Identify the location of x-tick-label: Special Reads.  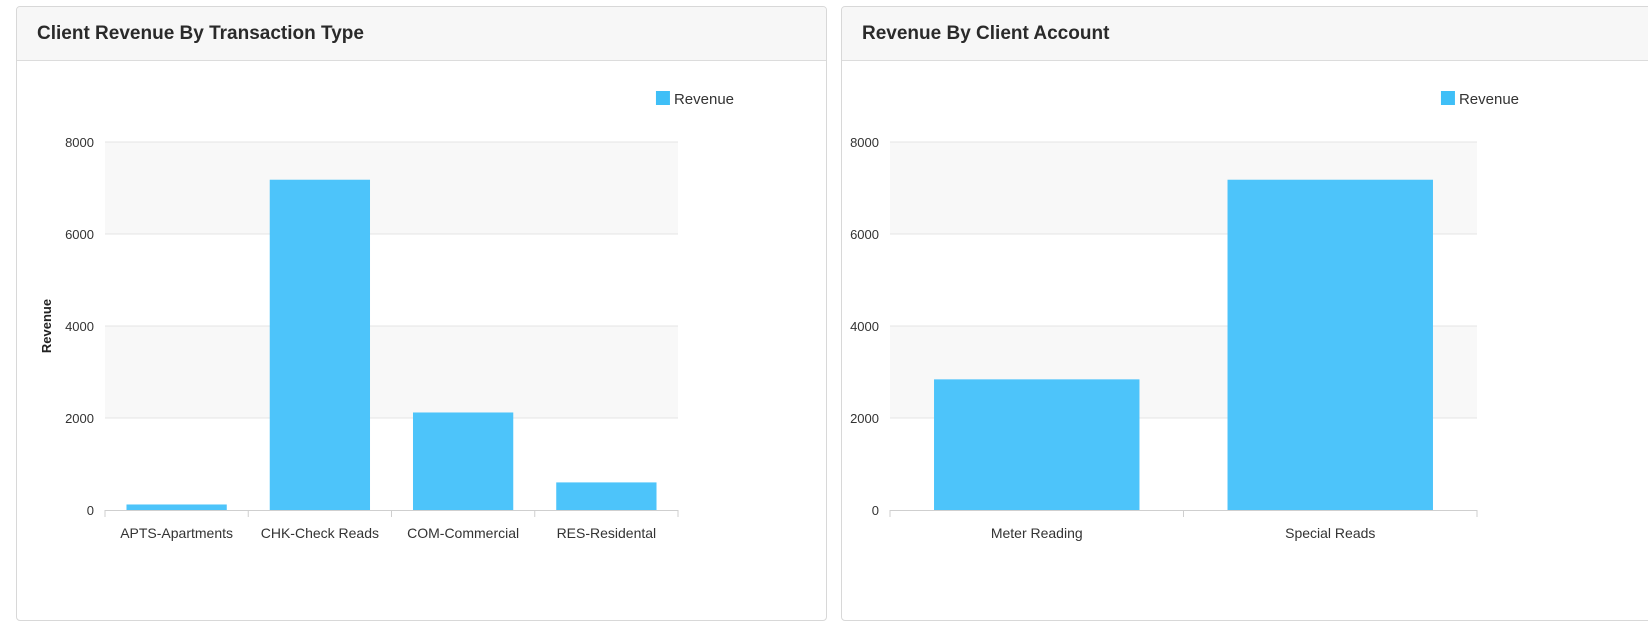
(1330, 533).